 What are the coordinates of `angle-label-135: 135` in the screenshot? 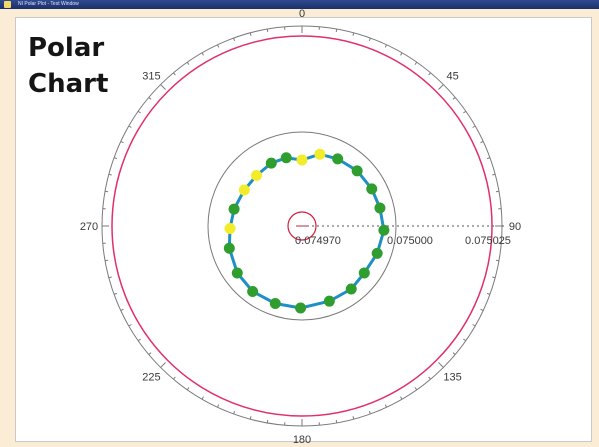 It's located at (452, 378).